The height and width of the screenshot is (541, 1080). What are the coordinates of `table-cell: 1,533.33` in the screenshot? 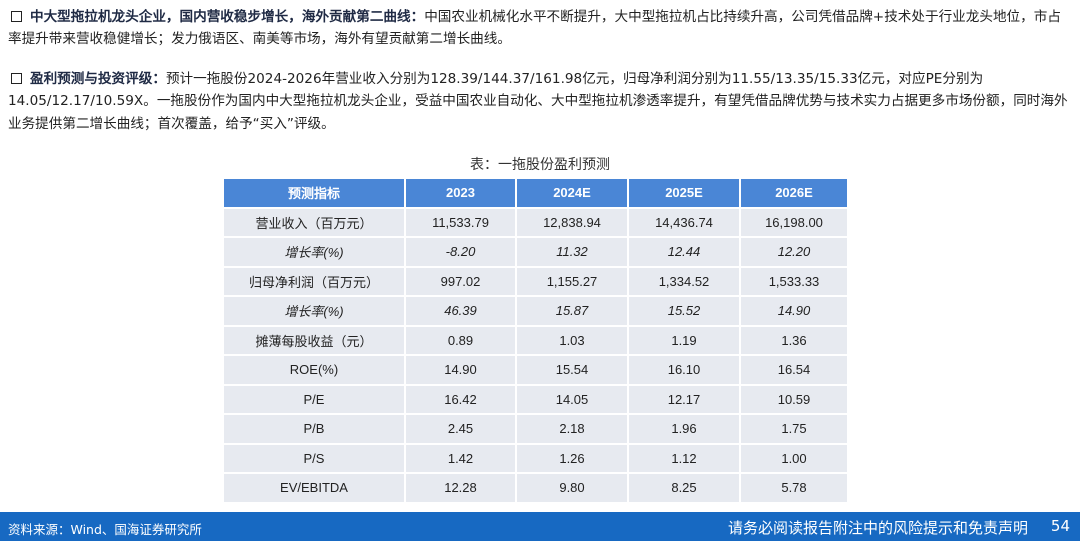 It's located at (794, 281).